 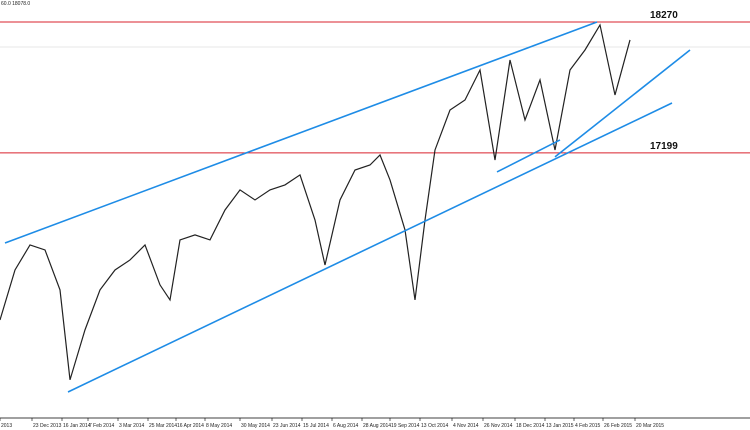 What do you see at coordinates (466, 426) in the screenshot?
I see `x-tick-label: 4 Nov 2014` at bounding box center [466, 426].